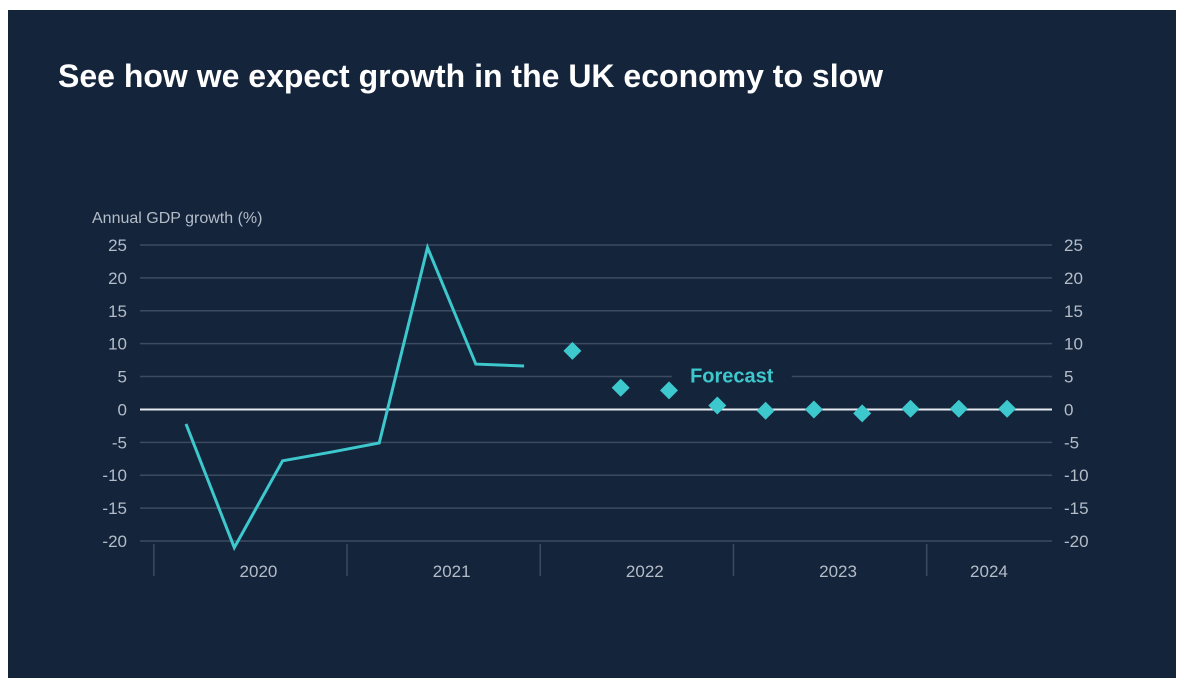  I want to click on y-tick-label-left: -5, so click(119, 442).